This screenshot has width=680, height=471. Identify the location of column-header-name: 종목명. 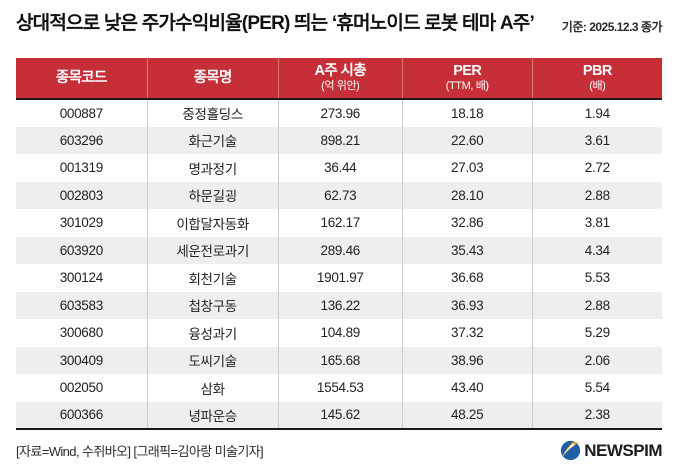
(212, 78).